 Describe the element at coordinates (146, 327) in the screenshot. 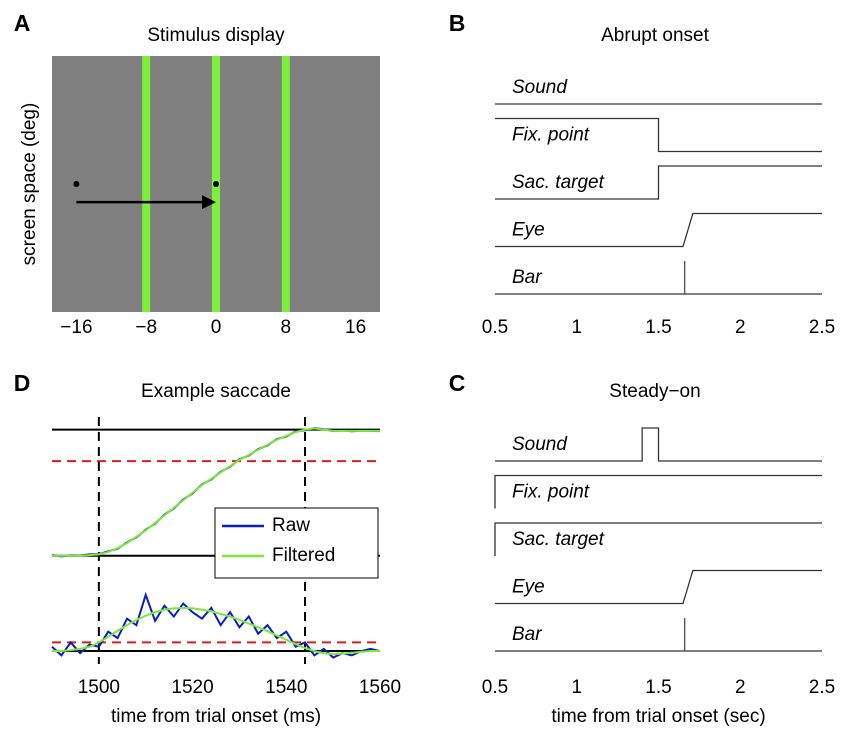

I see `x-tick-label: −8` at that location.